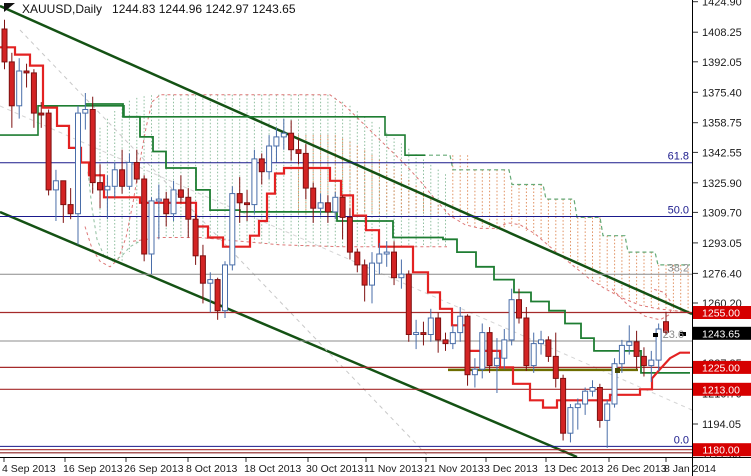  What do you see at coordinates (683, 334) in the screenshot?
I see `bid-dash` at bounding box center [683, 334].